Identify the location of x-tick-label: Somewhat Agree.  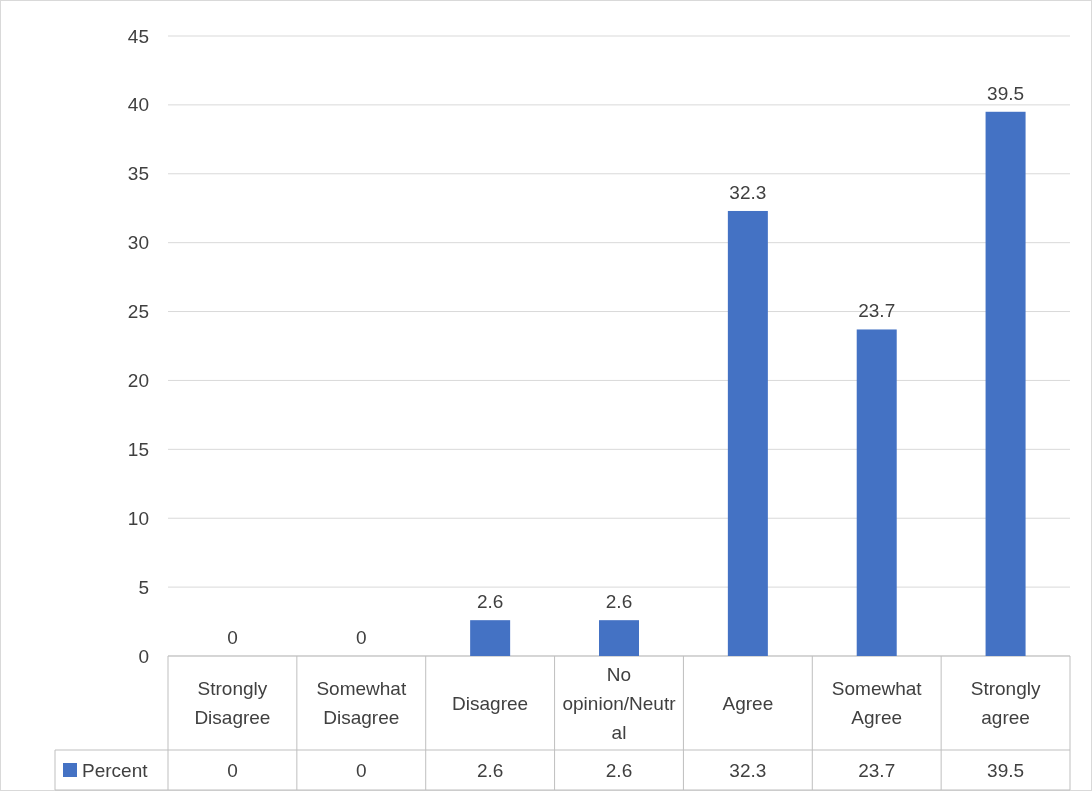
(877, 703).